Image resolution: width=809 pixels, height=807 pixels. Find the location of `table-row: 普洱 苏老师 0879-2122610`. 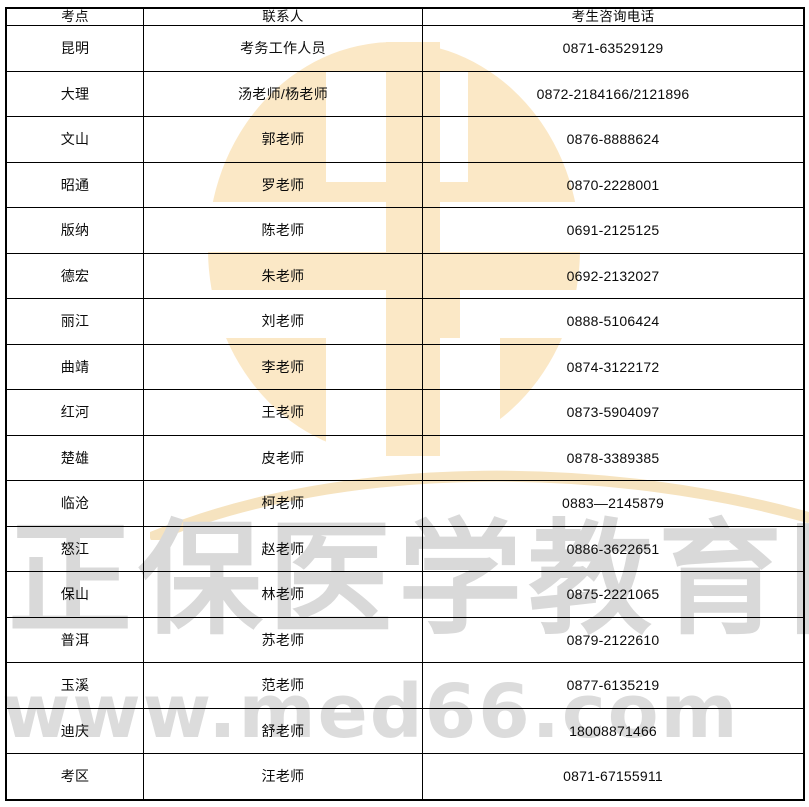

table-row: 普洱 苏老师 0879-2122610 is located at coordinates (405, 640).